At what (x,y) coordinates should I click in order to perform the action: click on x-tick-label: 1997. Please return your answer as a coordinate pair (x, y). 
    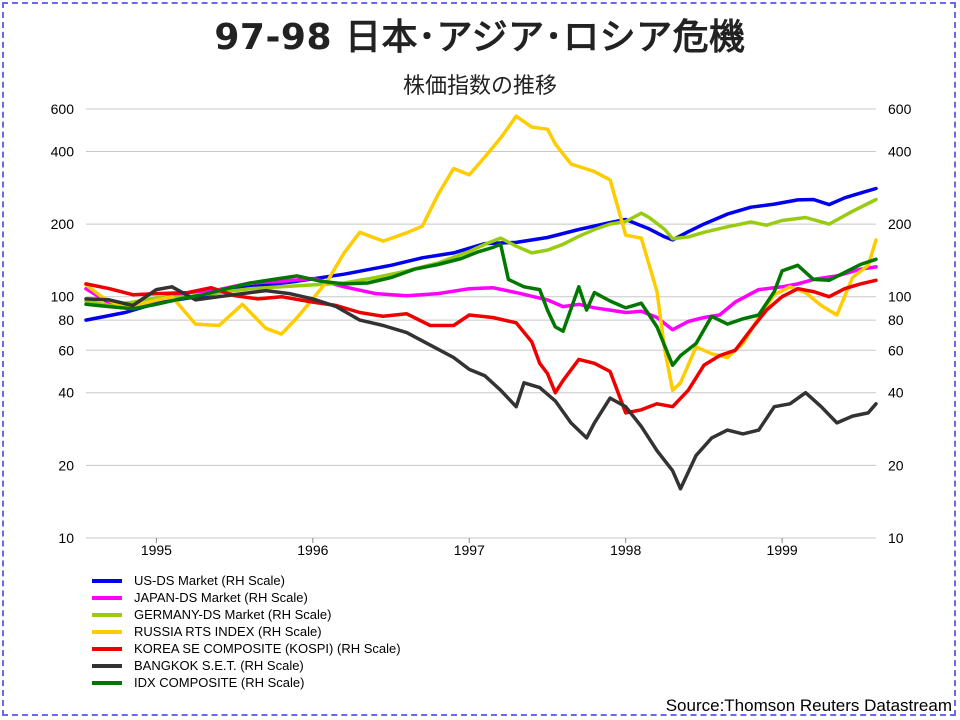
    Looking at the image, I should click on (469, 550).